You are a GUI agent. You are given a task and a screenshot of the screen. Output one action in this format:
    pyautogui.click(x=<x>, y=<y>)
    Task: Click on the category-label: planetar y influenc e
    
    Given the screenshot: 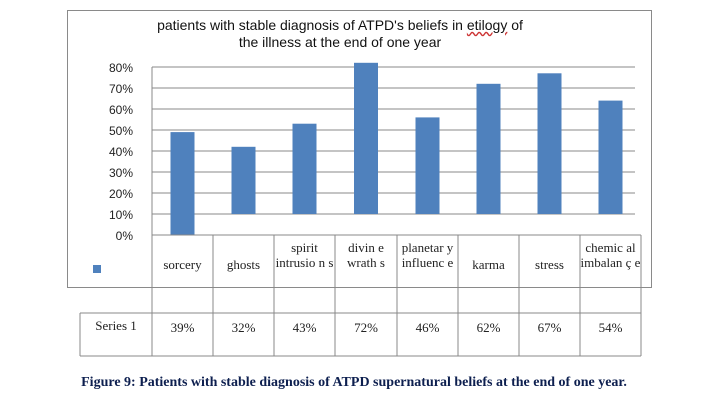 What is the action you would take?
    pyautogui.click(x=427, y=255)
    